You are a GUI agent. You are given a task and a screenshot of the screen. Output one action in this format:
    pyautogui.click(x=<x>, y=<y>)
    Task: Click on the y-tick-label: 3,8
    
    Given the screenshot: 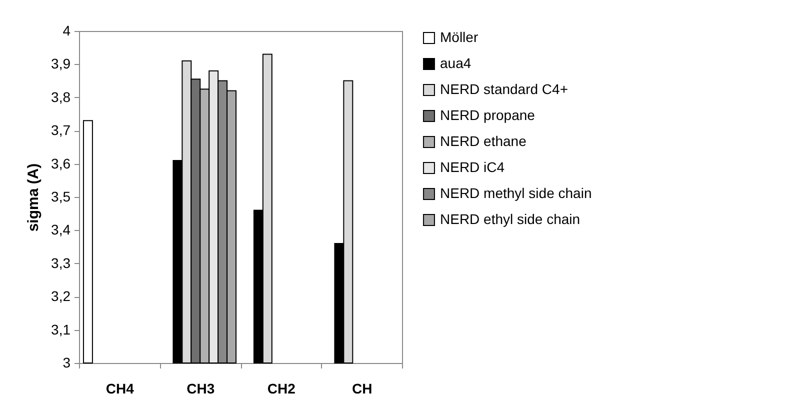 What is the action you would take?
    pyautogui.click(x=61, y=96)
    